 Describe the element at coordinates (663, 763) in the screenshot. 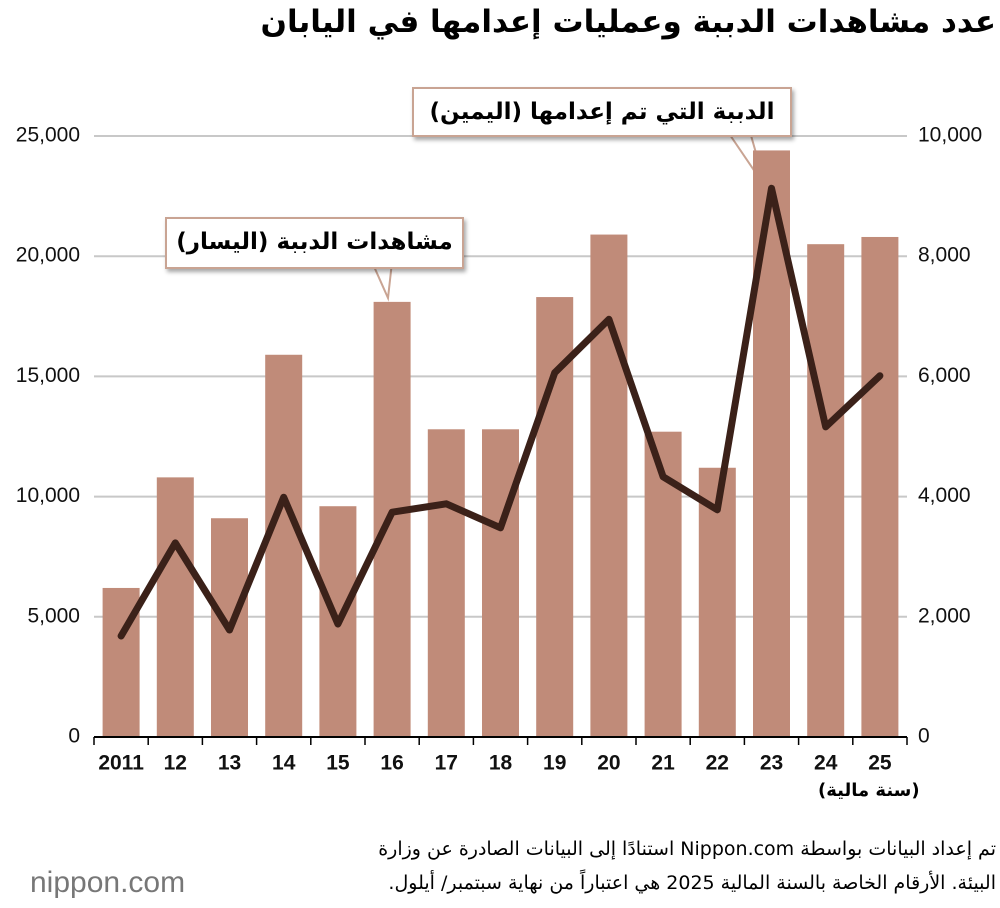

I see `x-tick-label: 21` at that location.